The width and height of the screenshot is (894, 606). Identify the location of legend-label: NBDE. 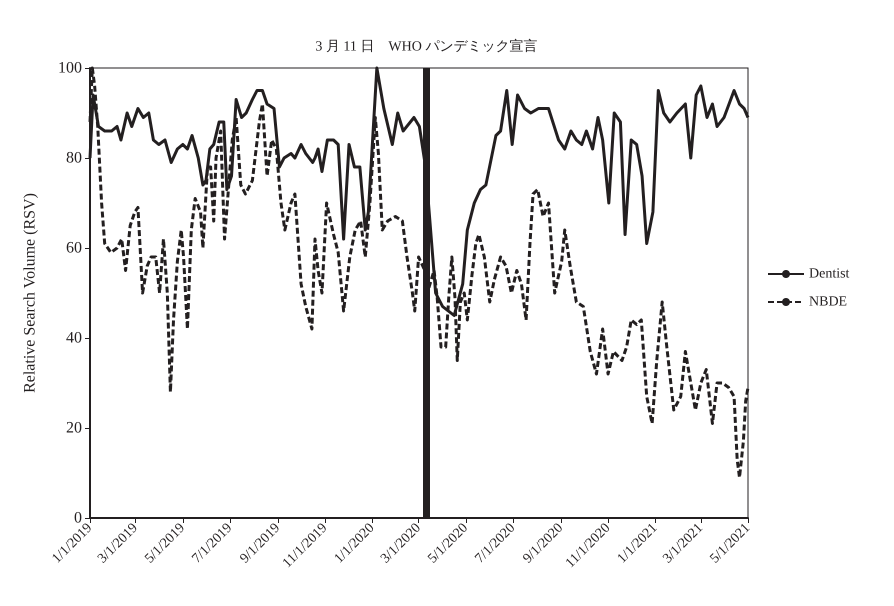
(828, 302).